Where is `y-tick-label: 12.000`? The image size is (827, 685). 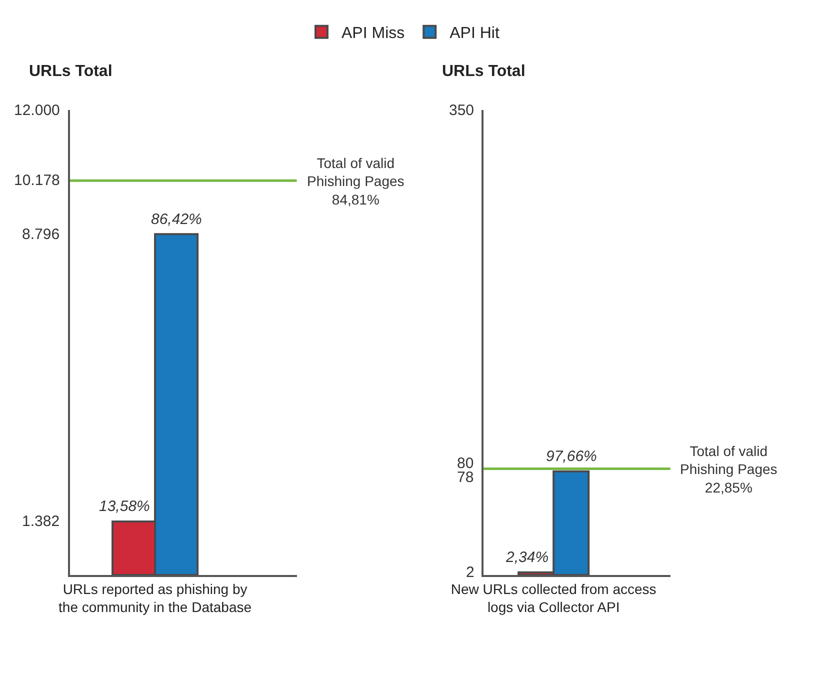
y-tick-label: 12.000 is located at coordinates (37, 110).